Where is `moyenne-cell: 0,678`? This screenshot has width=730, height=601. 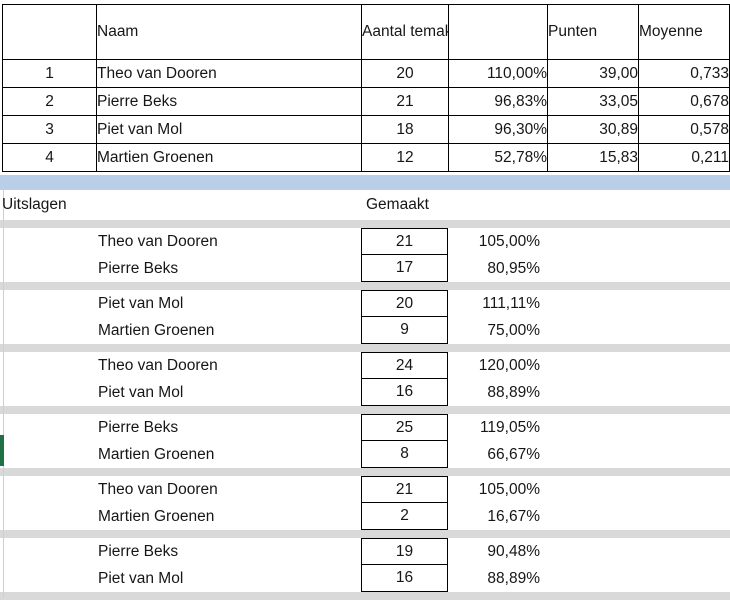
moyenne-cell: 0,678 is located at coordinates (684, 101).